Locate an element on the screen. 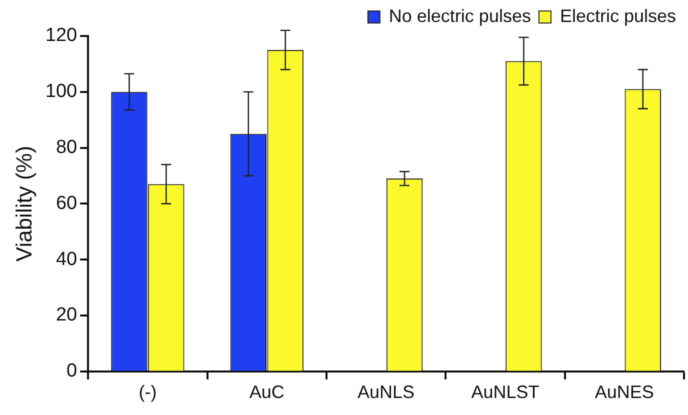 The width and height of the screenshot is (688, 415). x-tick-label: AuNLST is located at coordinates (505, 392).